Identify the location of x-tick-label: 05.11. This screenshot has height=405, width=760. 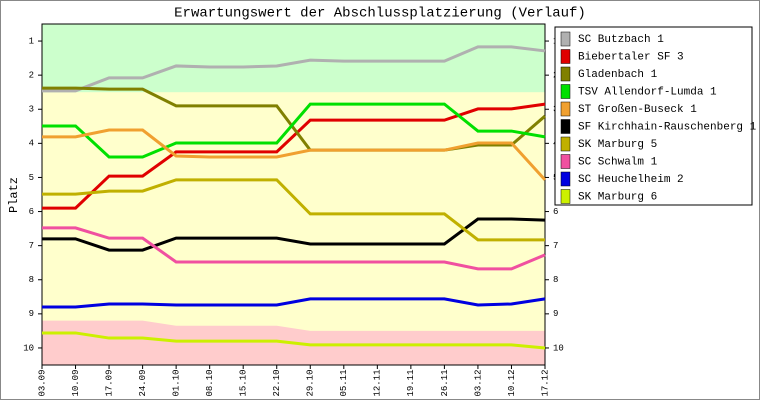
(344, 382).